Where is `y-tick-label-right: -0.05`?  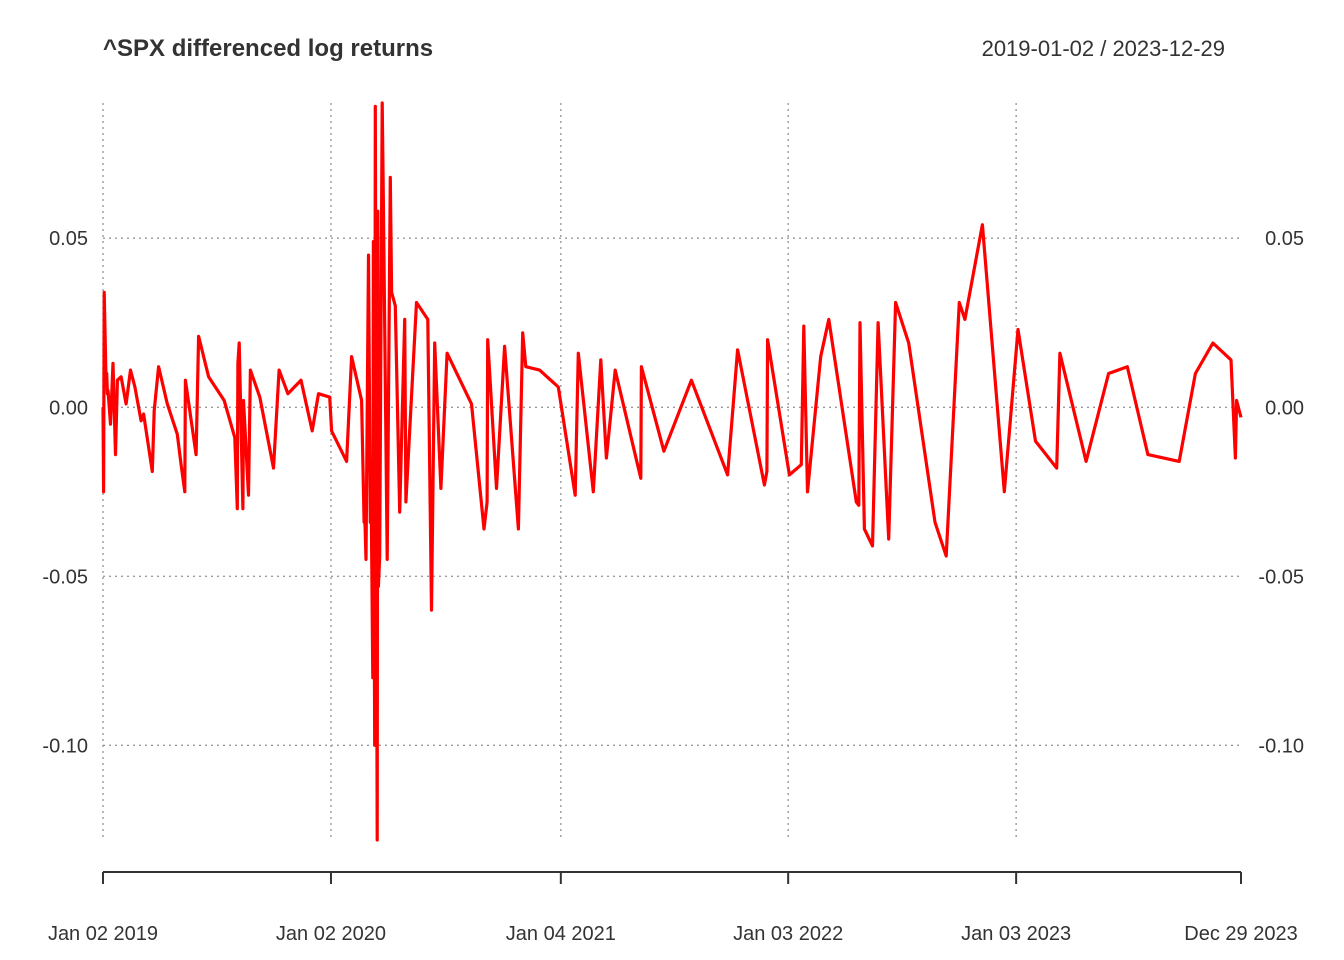
y-tick-label-right: -0.05 is located at coordinates (1281, 577).